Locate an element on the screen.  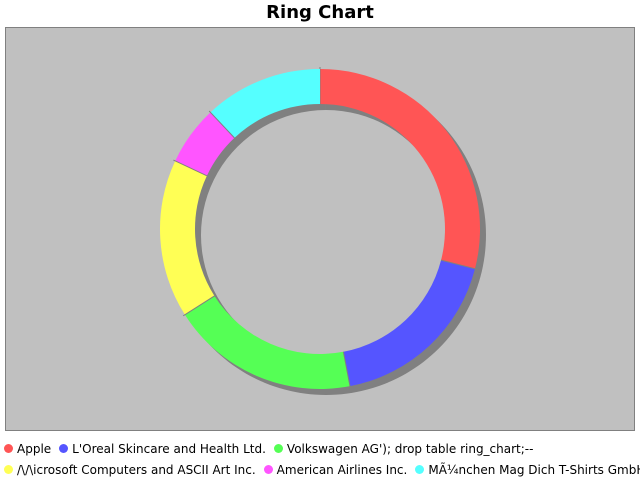
legend-item: American Airlines Inc. is located at coordinates (335, 469).